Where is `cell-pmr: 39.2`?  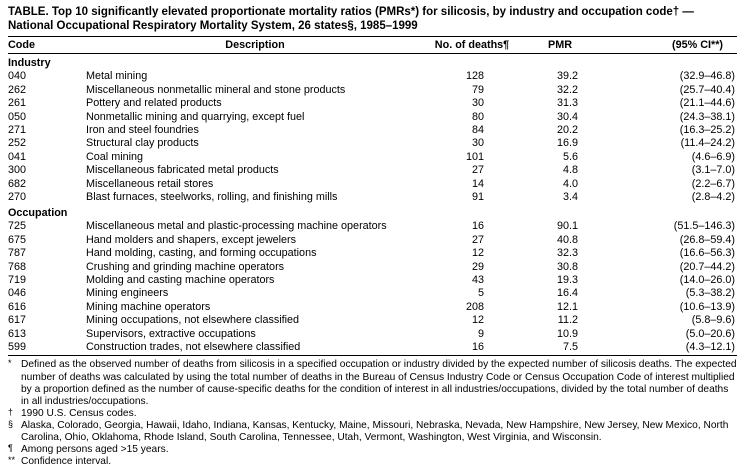
cell-pmr: 39.2 is located at coordinates (567, 76).